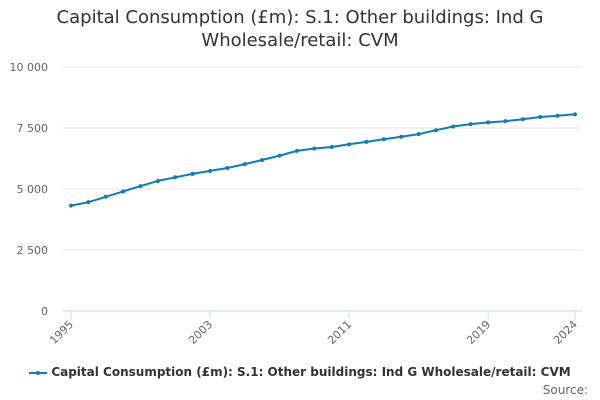  I want to click on data-point-2024, so click(575, 114).